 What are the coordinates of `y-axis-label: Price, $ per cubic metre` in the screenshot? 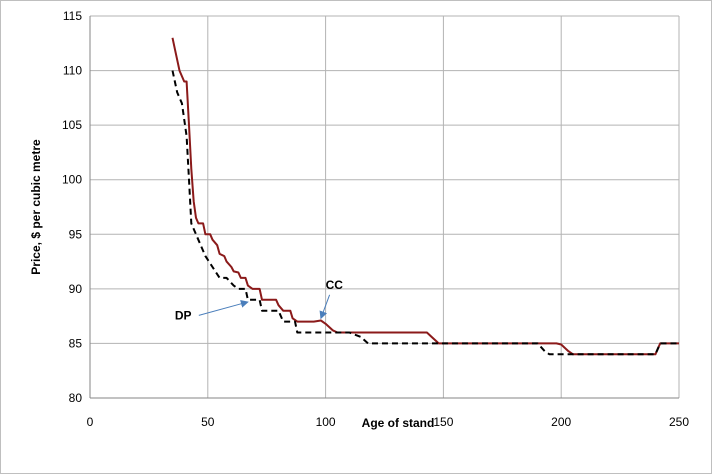 It's located at (36, 207).